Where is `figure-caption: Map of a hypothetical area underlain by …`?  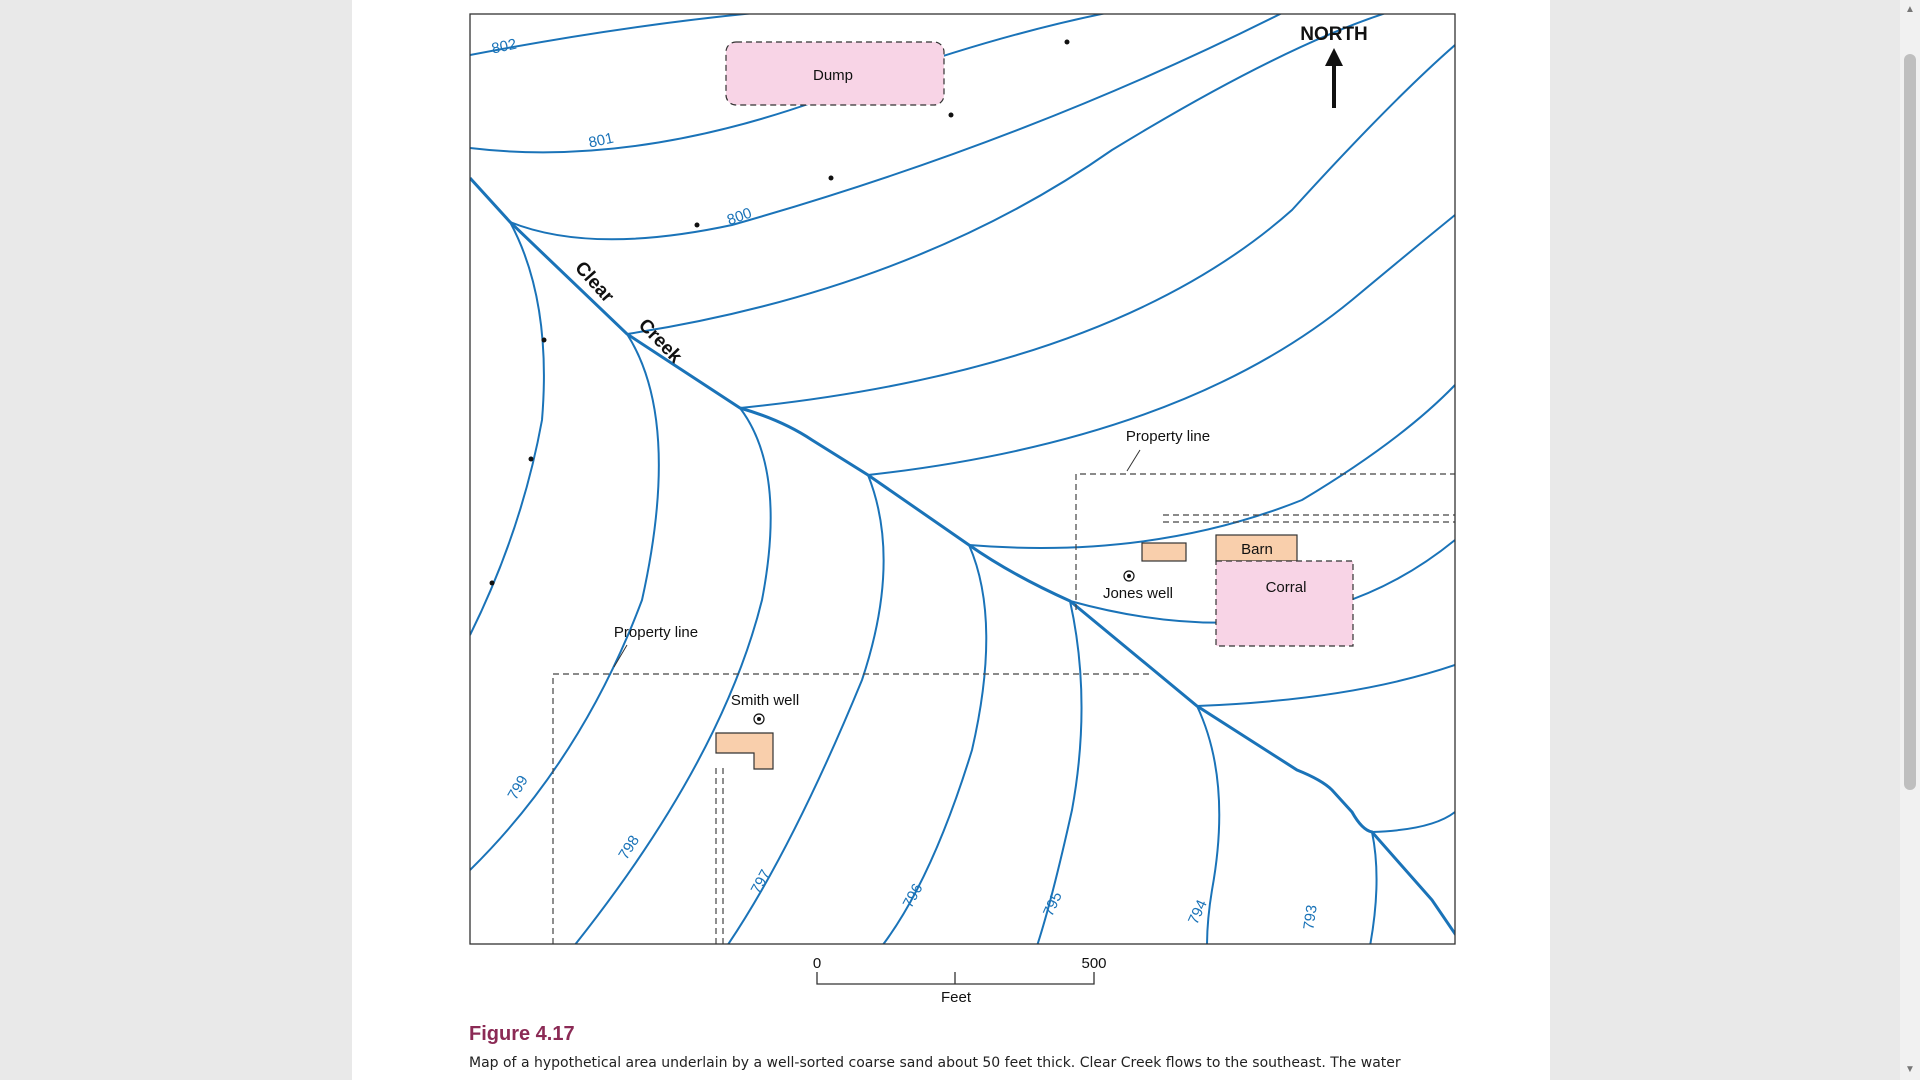 figure-caption: Map of a hypothetical area underlain by … is located at coordinates (935, 1063).